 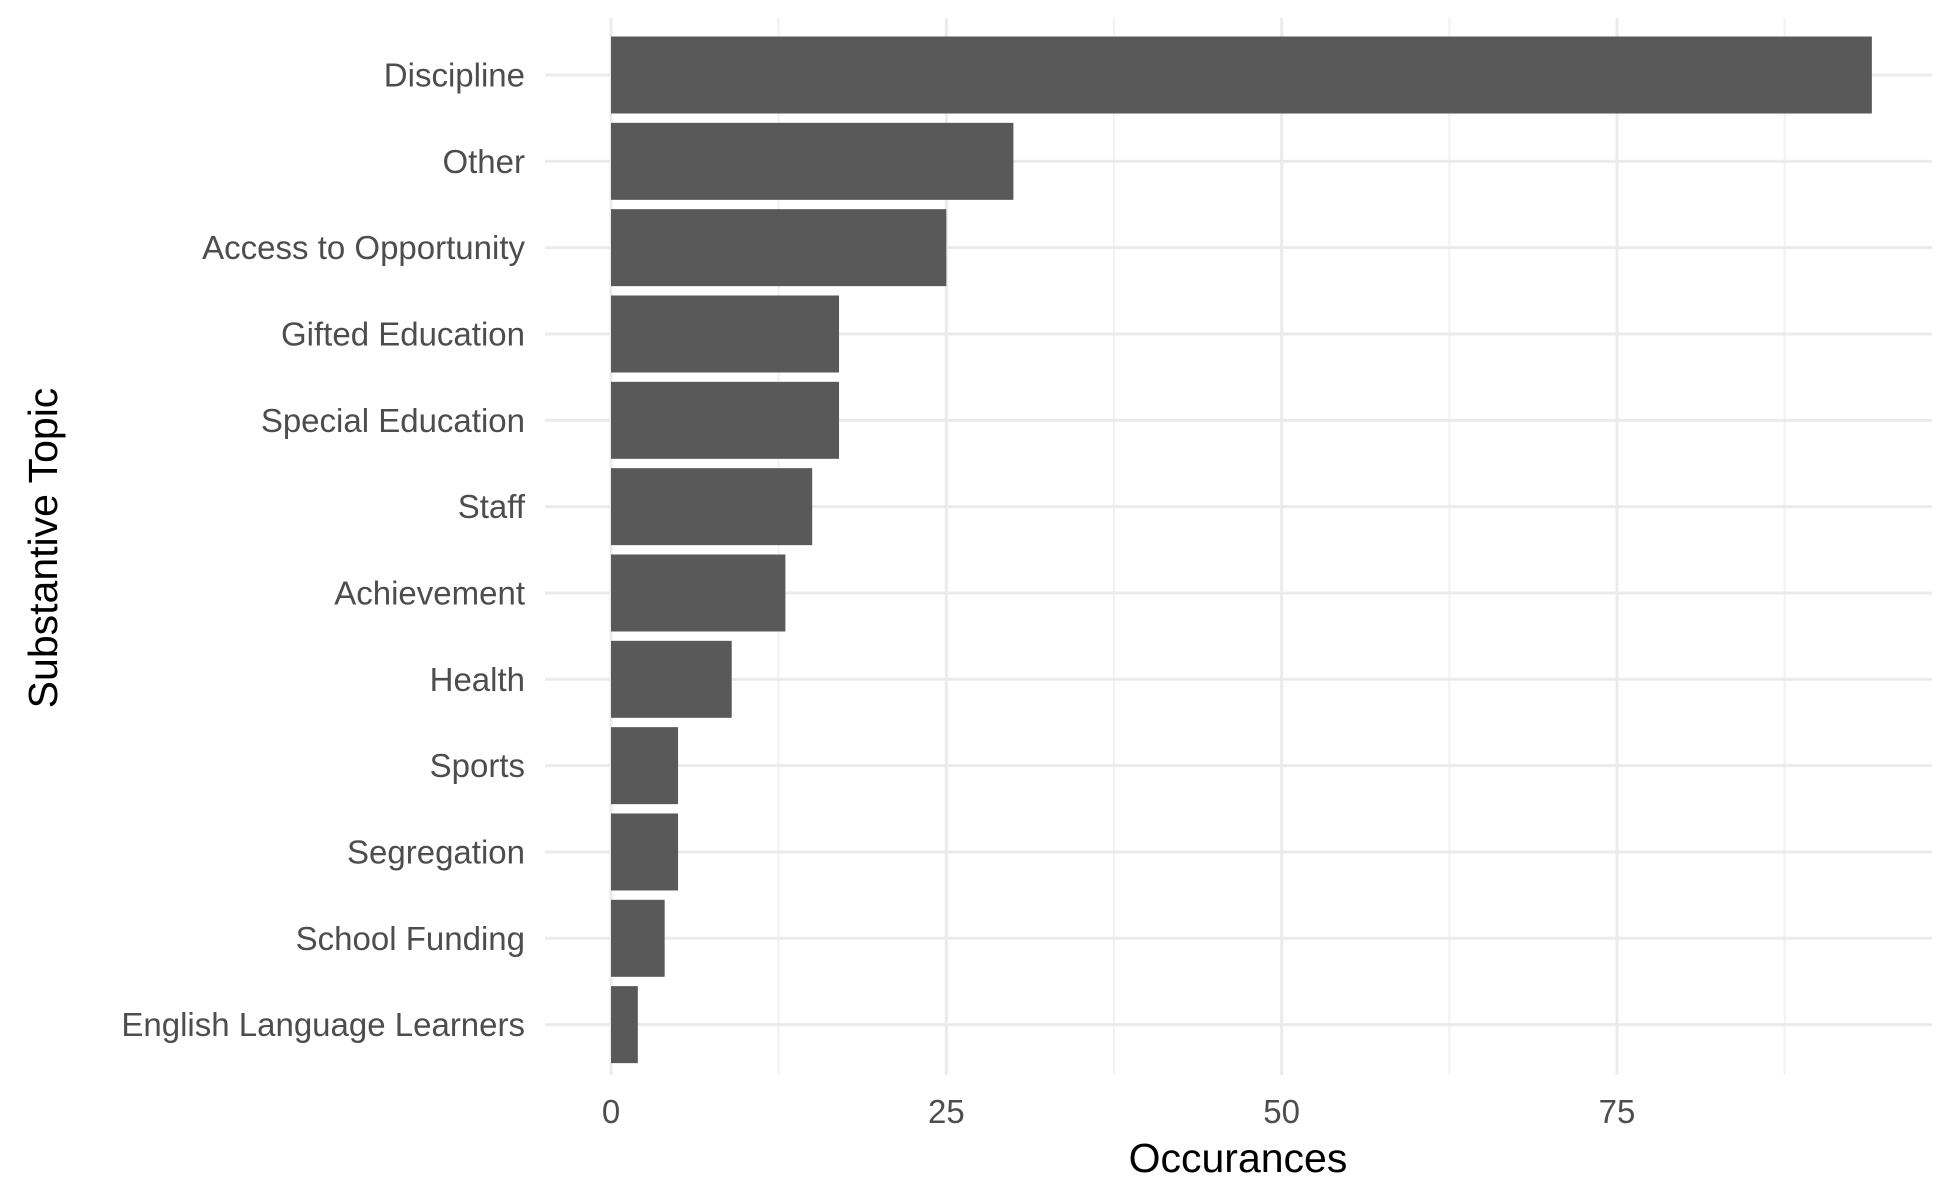 I want to click on x-tick-label: 0, so click(x=611, y=1111).